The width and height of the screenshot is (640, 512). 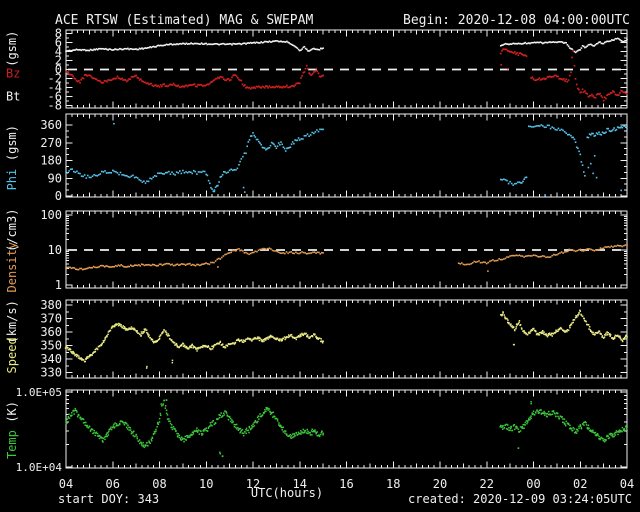 I want to click on y-tick-label: -6, so click(x=55, y=97).